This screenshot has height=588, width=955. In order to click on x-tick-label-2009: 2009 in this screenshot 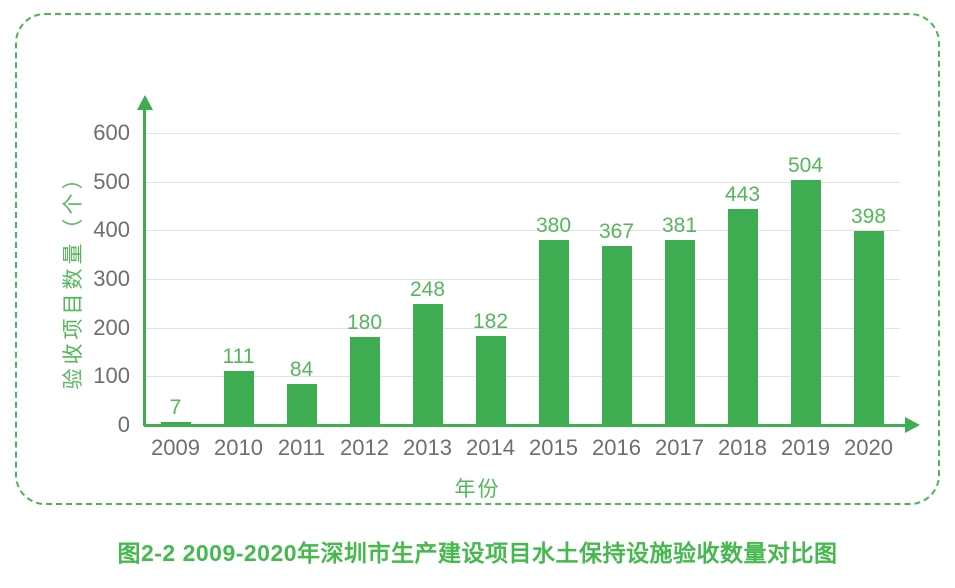, I will do `click(175, 447)`.